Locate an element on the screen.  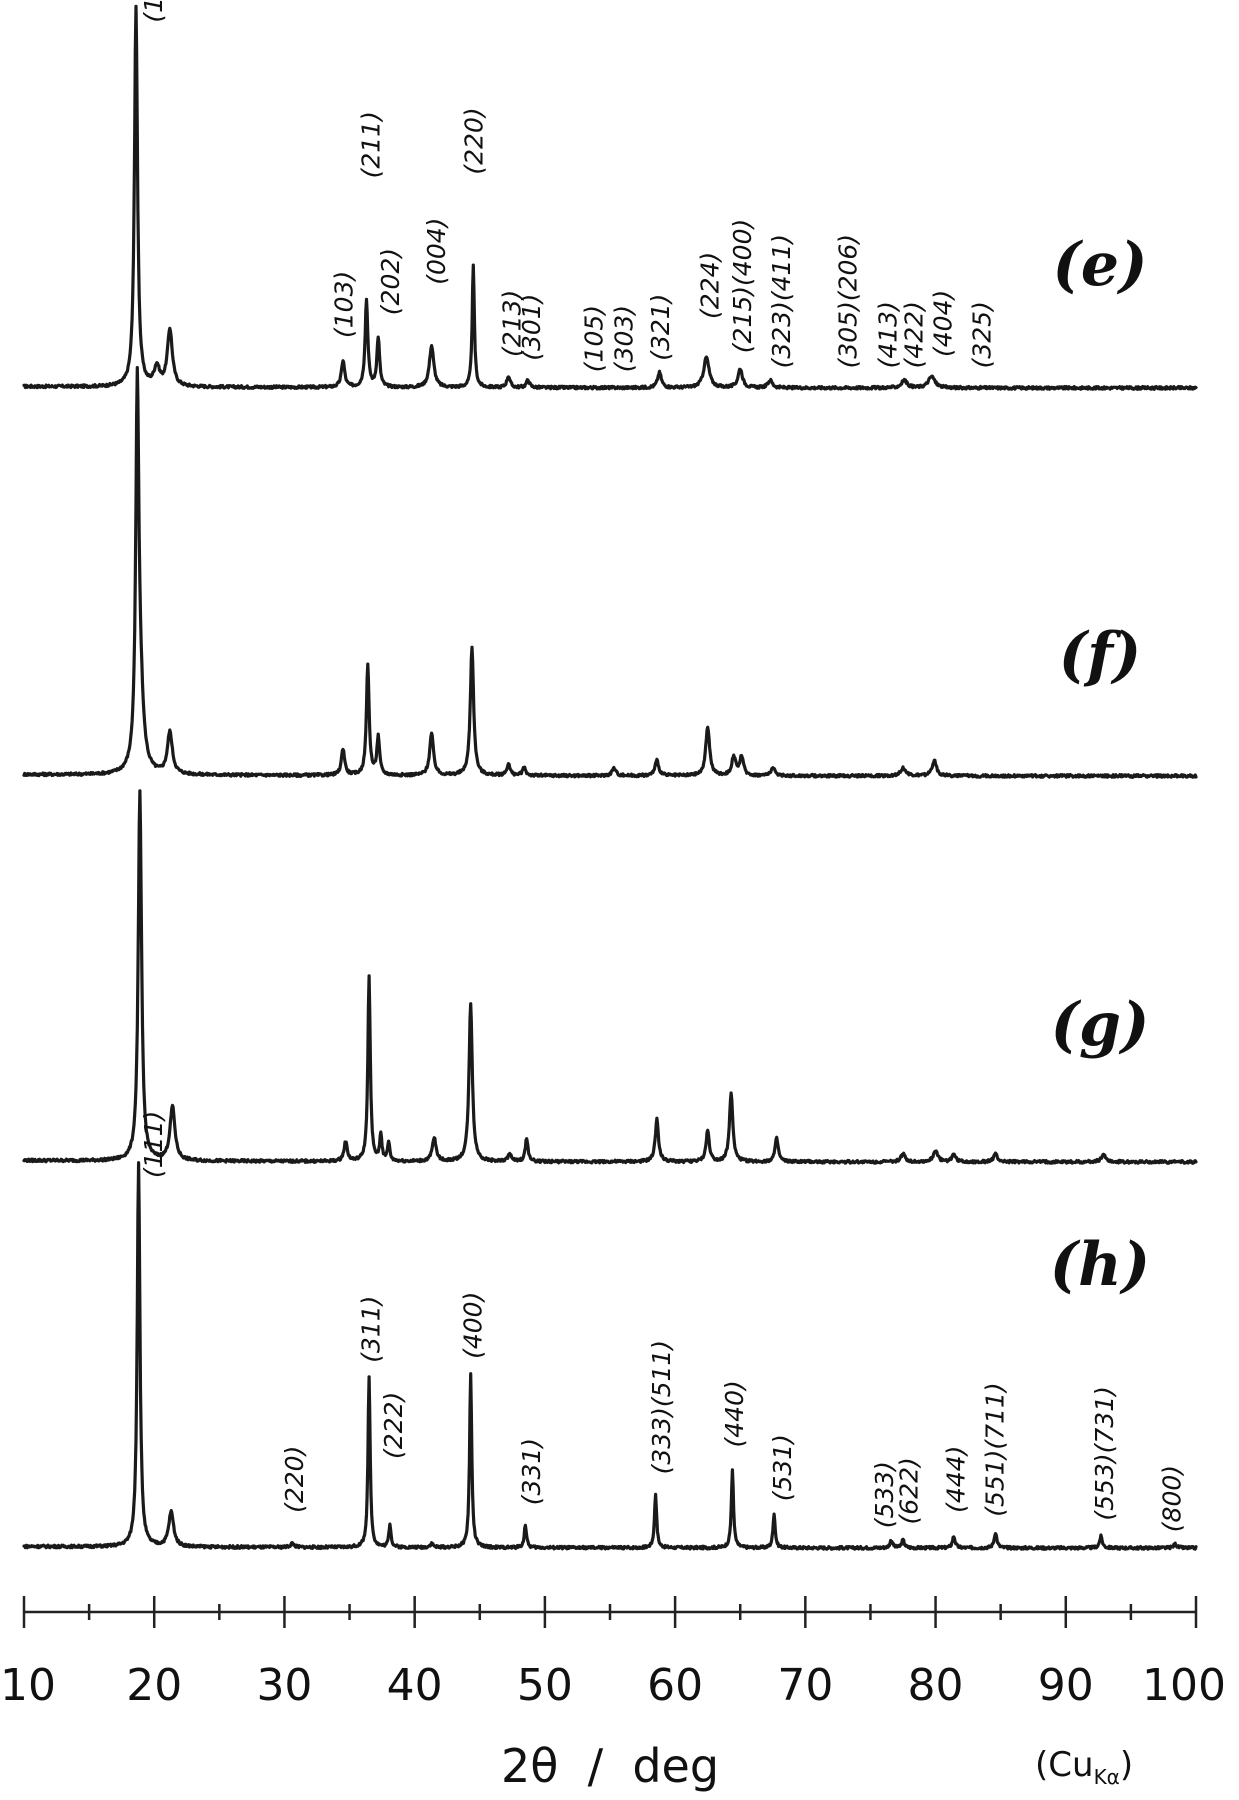
hkl-label: (404) is located at coordinates (942, 323).